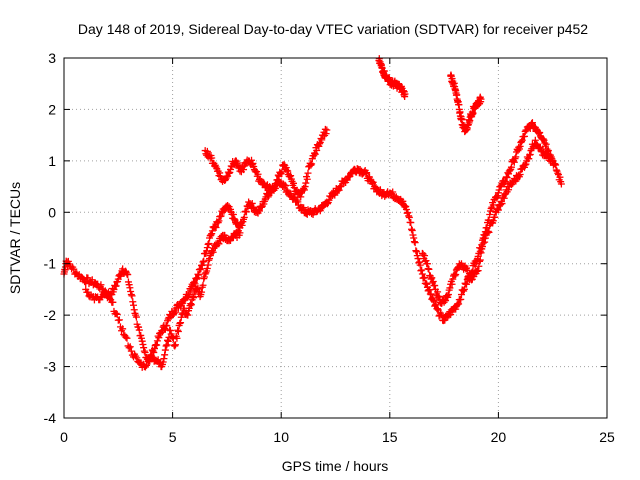  What do you see at coordinates (335, 466) in the screenshot?
I see `x-axis-label: GPS time / hours` at bounding box center [335, 466].